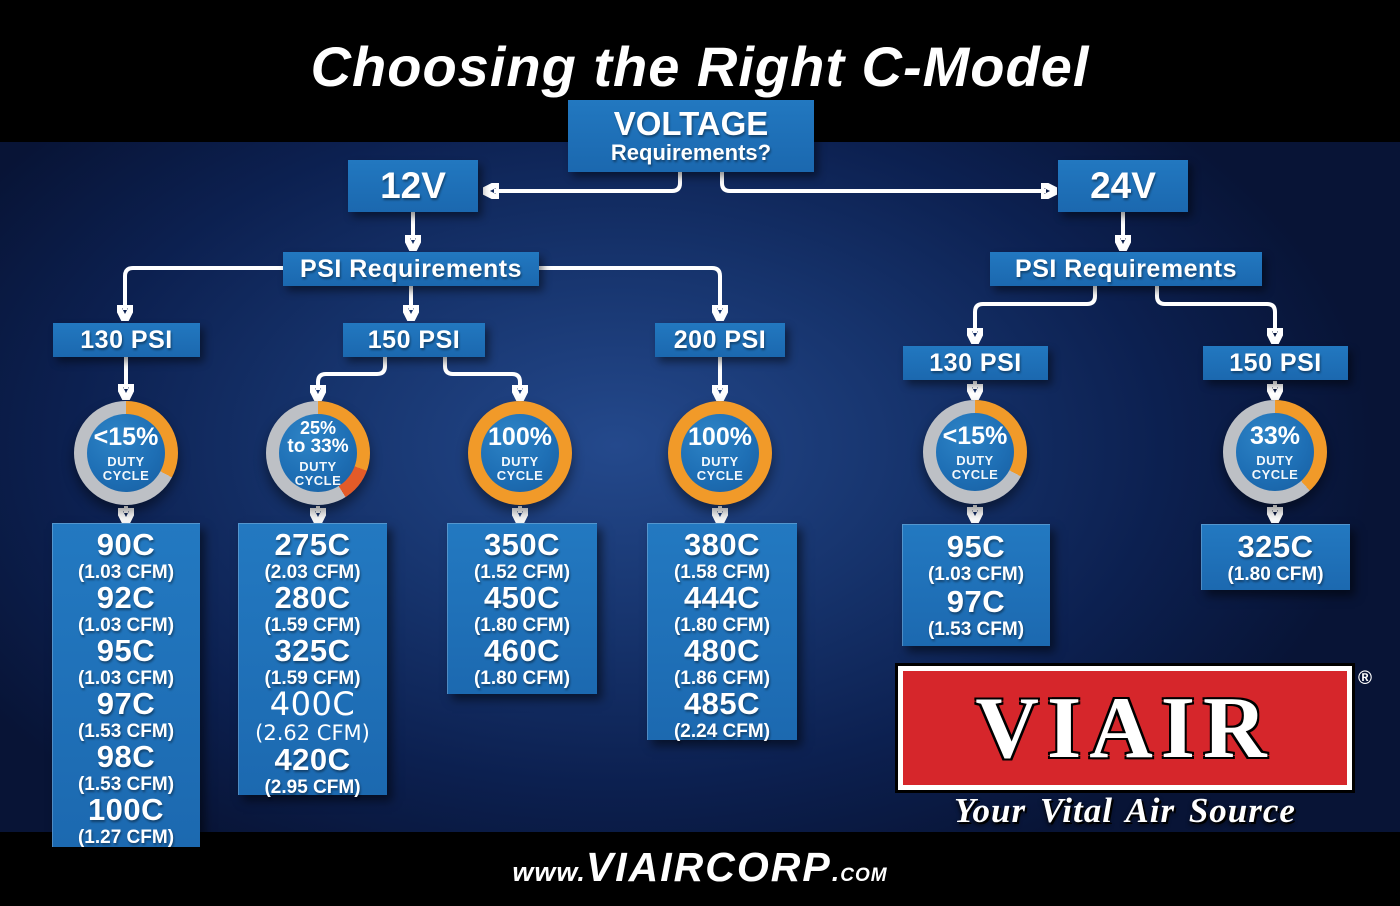  What do you see at coordinates (549, 872) in the screenshot?
I see `website-url-prefix: www.` at bounding box center [549, 872].